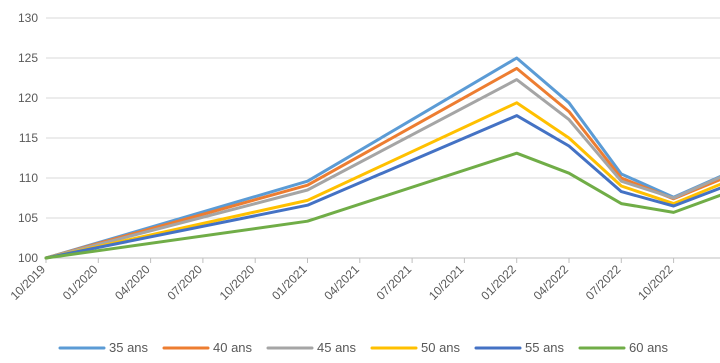  What do you see at coordinates (28, 138) in the screenshot?
I see `y-tick-label: 115` at bounding box center [28, 138].